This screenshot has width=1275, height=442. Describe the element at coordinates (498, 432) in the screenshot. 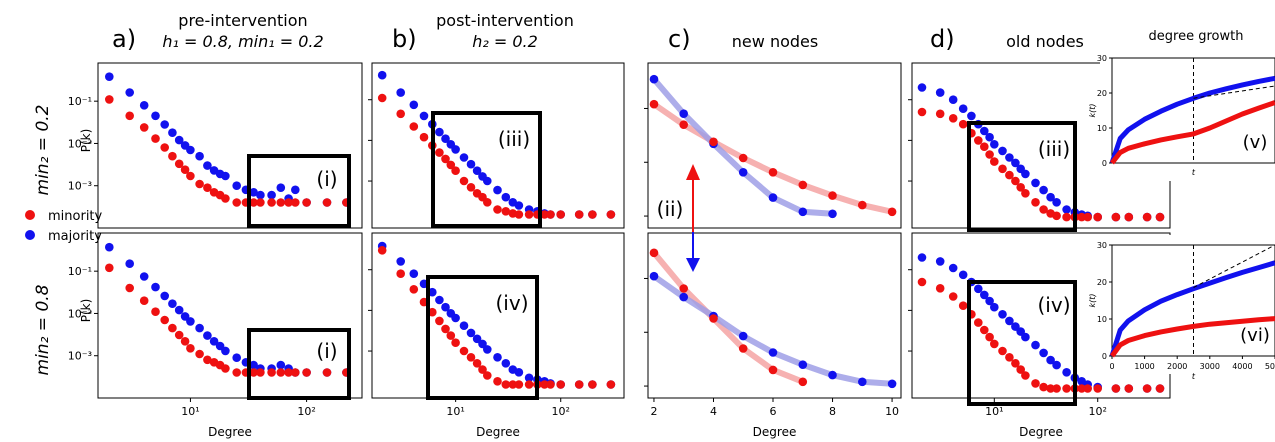

I see `x-axis-label-b-bottom: Degree` at that location.